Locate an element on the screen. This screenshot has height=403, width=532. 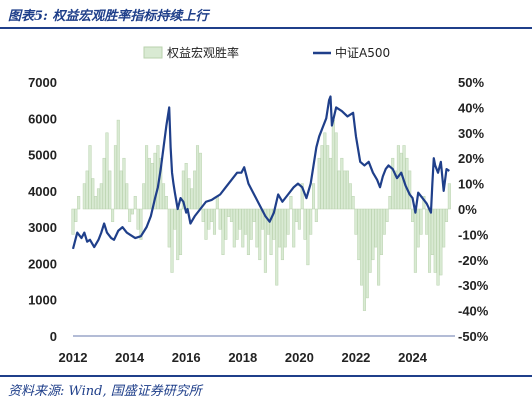
right-tick-label: 0% is located at coordinates (467, 209).